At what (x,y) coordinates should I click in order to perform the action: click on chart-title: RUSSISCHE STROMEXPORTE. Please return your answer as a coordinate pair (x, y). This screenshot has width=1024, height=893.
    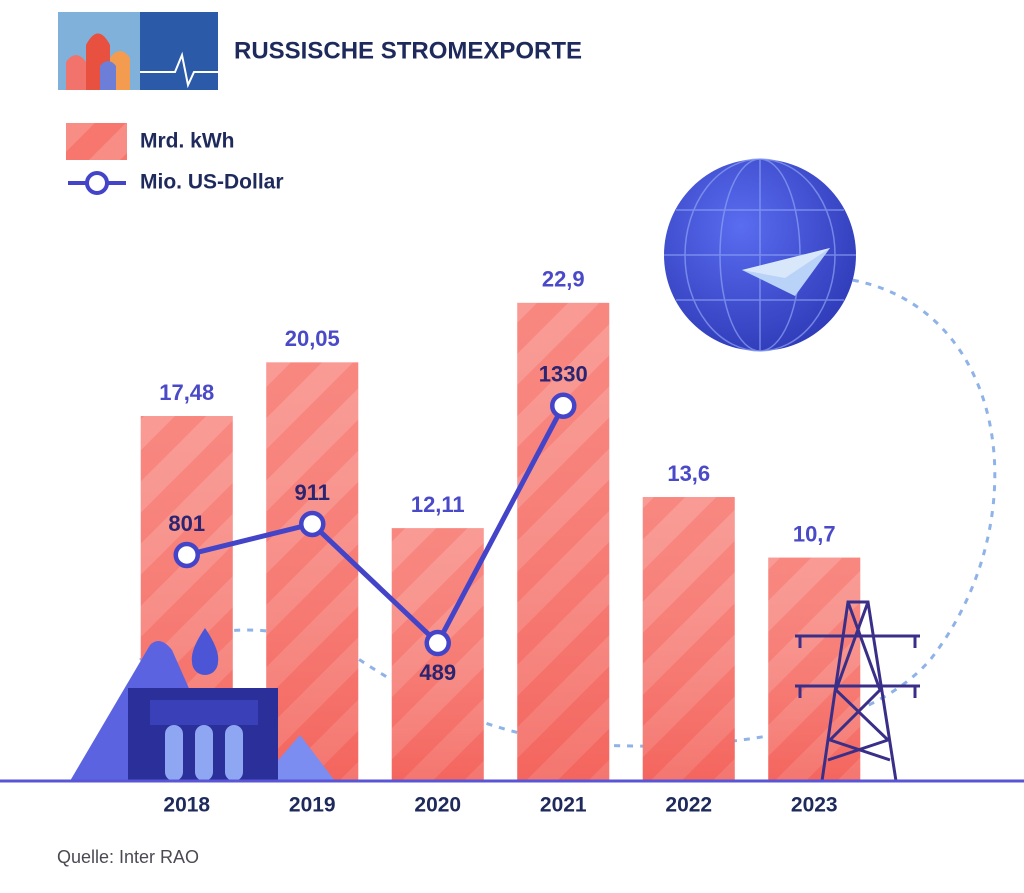
    Looking at the image, I should click on (408, 50).